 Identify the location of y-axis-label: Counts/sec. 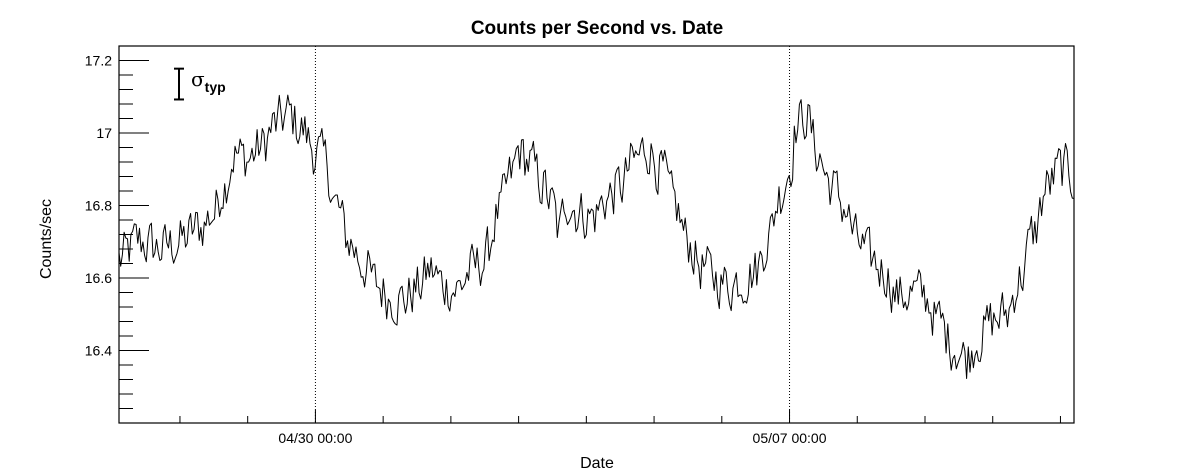
(46, 239).